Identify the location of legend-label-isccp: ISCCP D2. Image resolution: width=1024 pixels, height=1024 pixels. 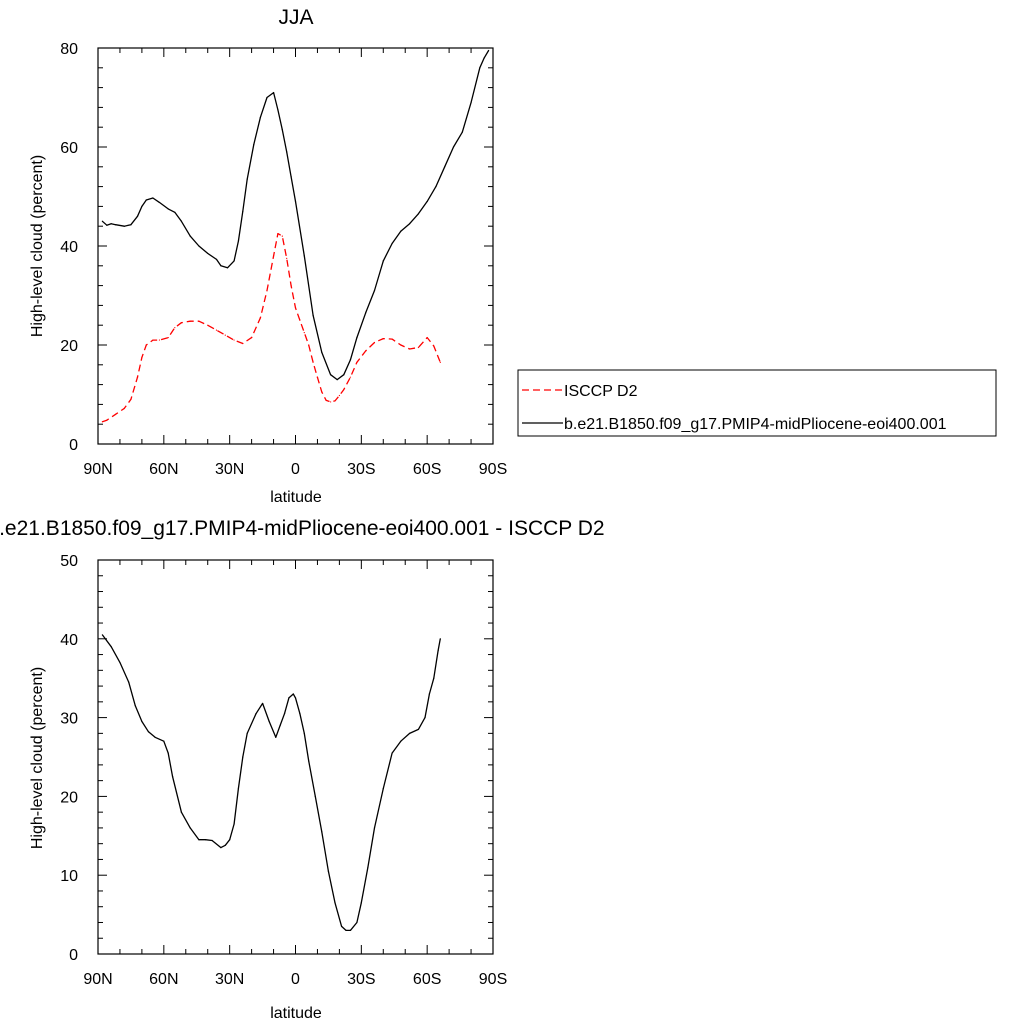
(601, 391).